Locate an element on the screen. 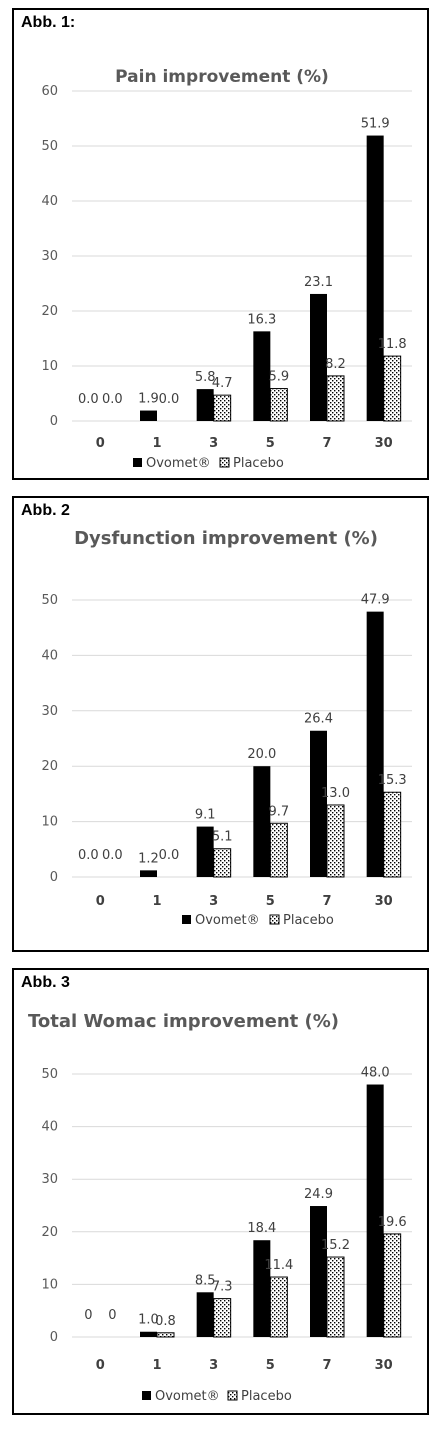 The width and height of the screenshot is (441, 1429). data-label: 20.0 is located at coordinates (261, 754).